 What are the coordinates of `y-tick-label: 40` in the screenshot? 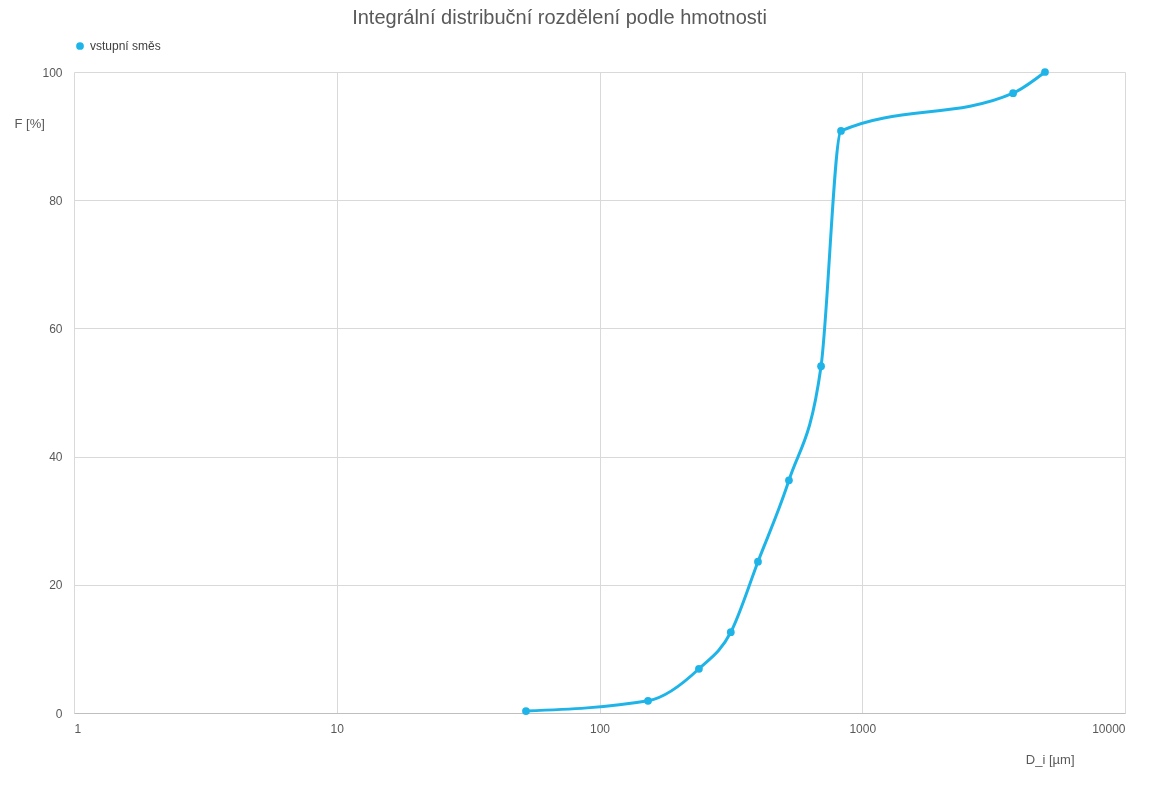 It's located at (56, 457).